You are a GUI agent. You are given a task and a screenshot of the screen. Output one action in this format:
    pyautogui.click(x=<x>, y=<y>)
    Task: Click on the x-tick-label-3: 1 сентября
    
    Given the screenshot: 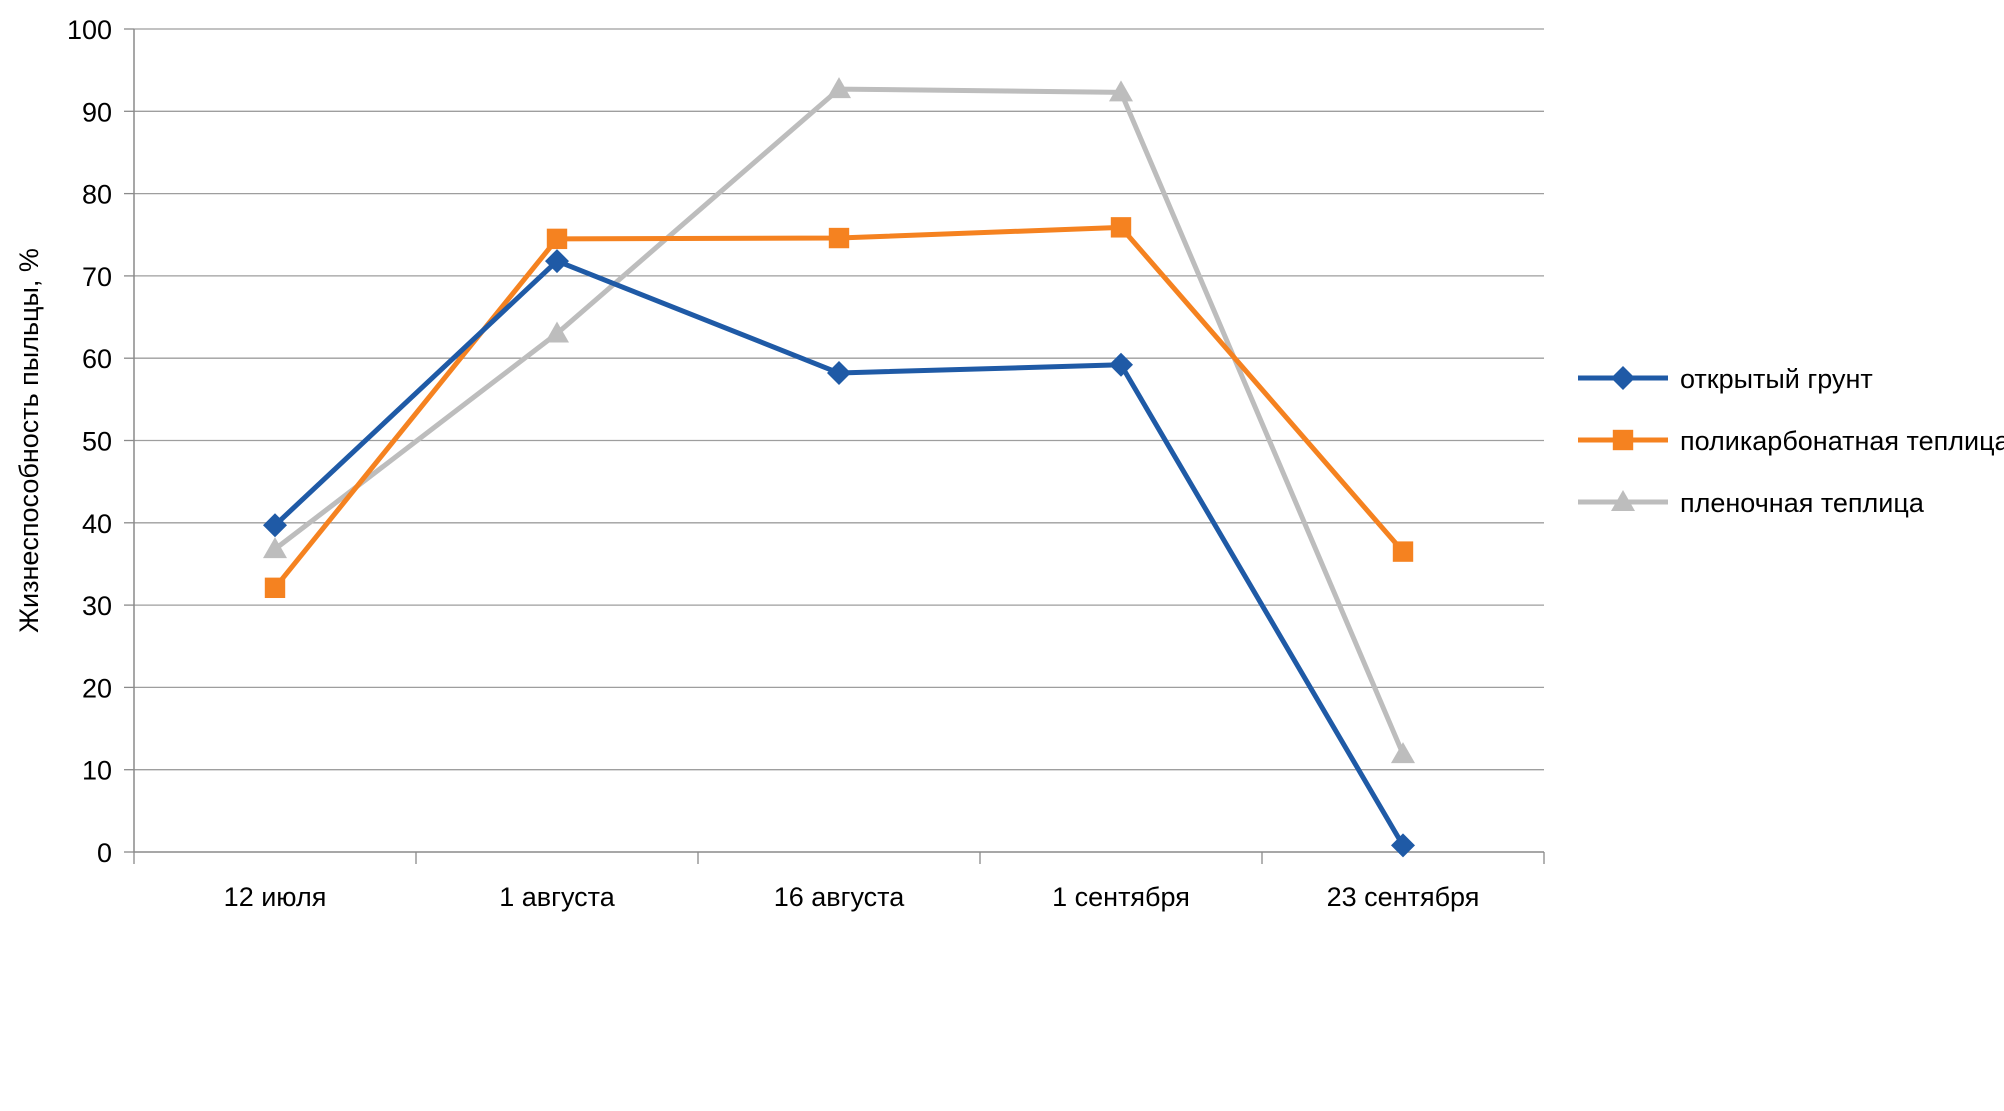 What is the action you would take?
    pyautogui.click(x=1121, y=897)
    